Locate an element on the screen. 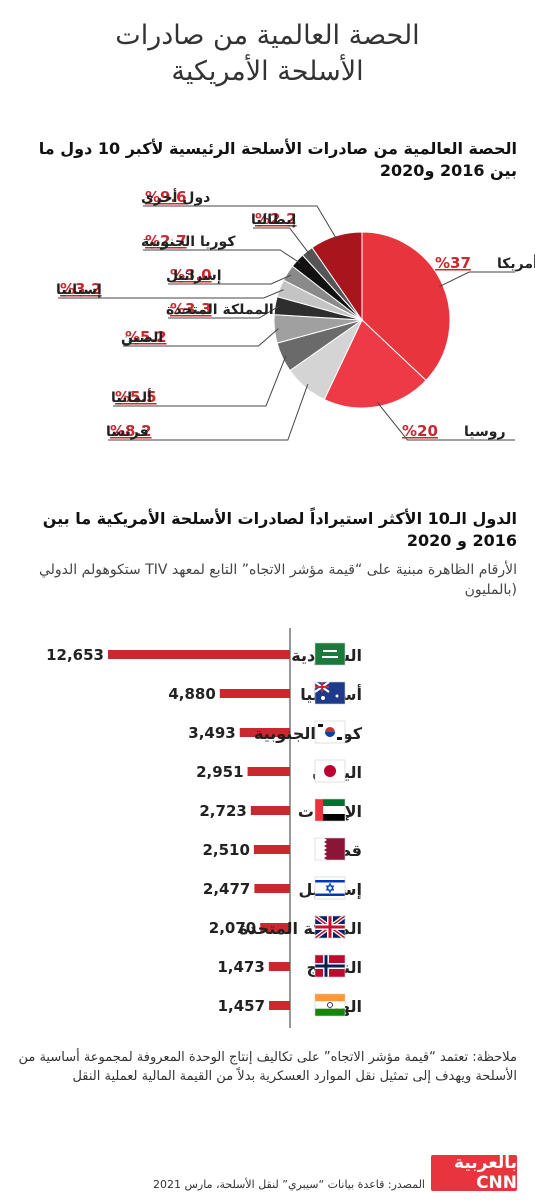 This screenshot has width=535, height=1200. bar-value-label: 12,653 is located at coordinates (75, 655).